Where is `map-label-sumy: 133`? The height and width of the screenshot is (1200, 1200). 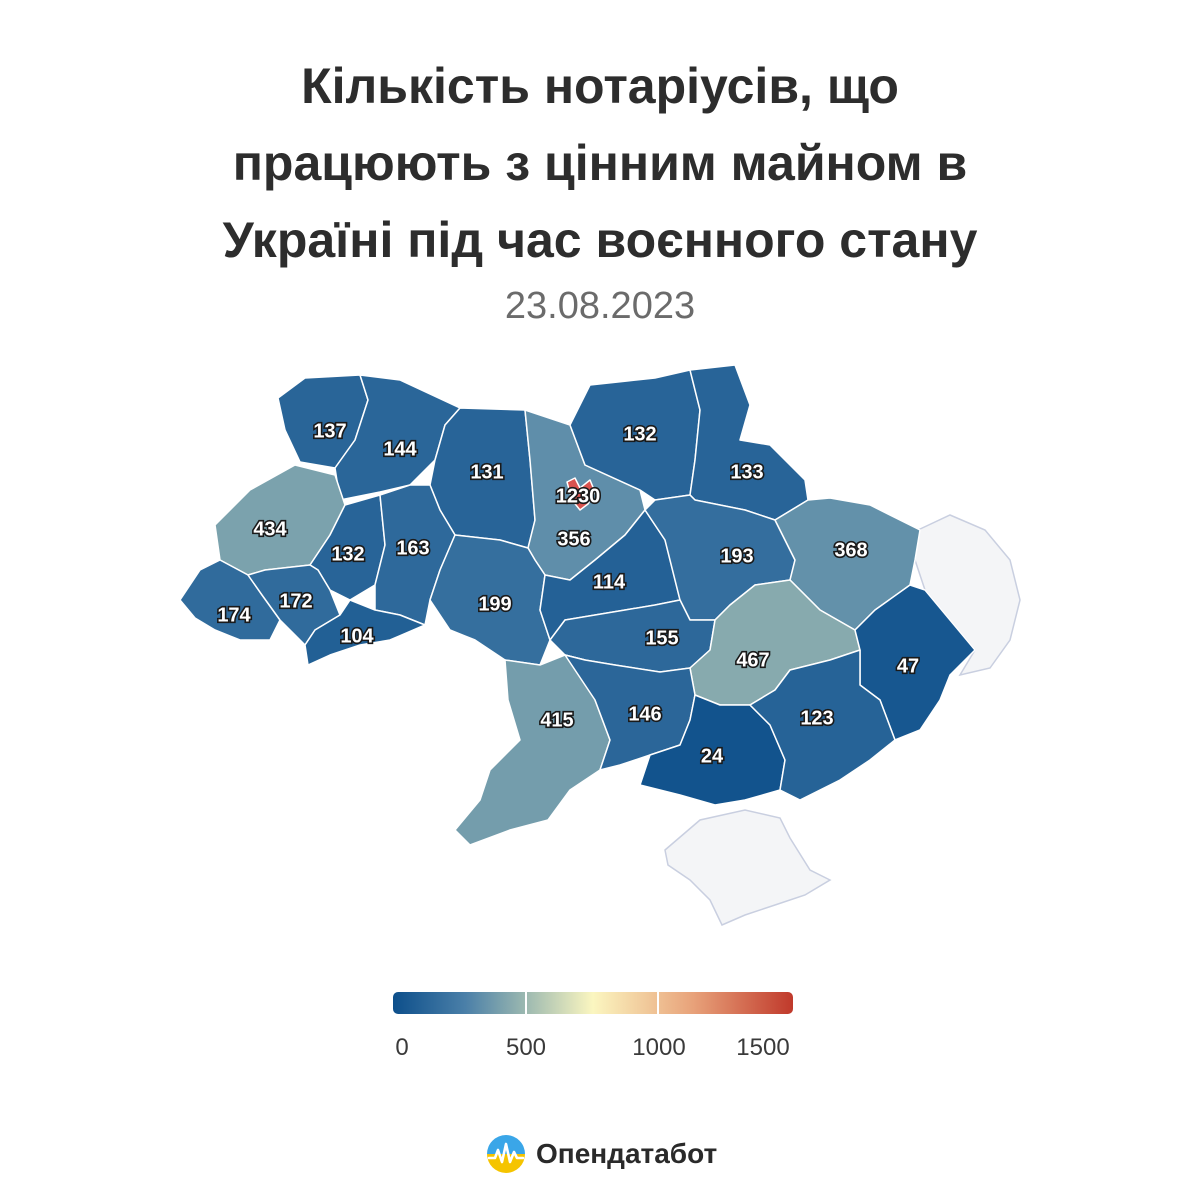 map-label-sumy: 133 is located at coordinates (746, 472).